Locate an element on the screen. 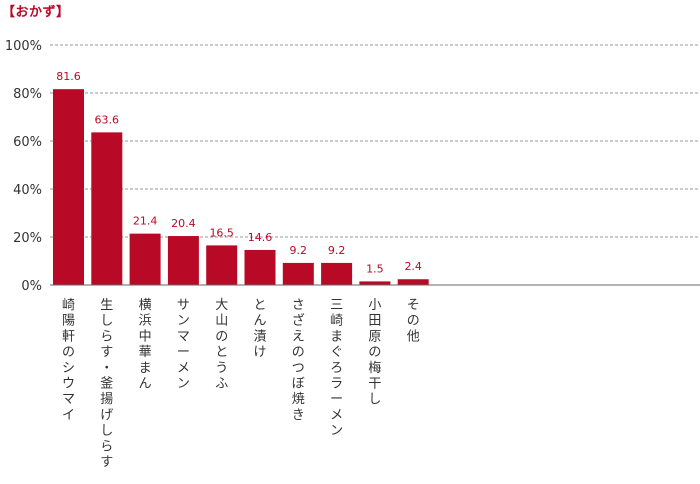 This screenshot has width=700, height=484. category-label: 三崎まぐろラーメン is located at coordinates (336, 368).